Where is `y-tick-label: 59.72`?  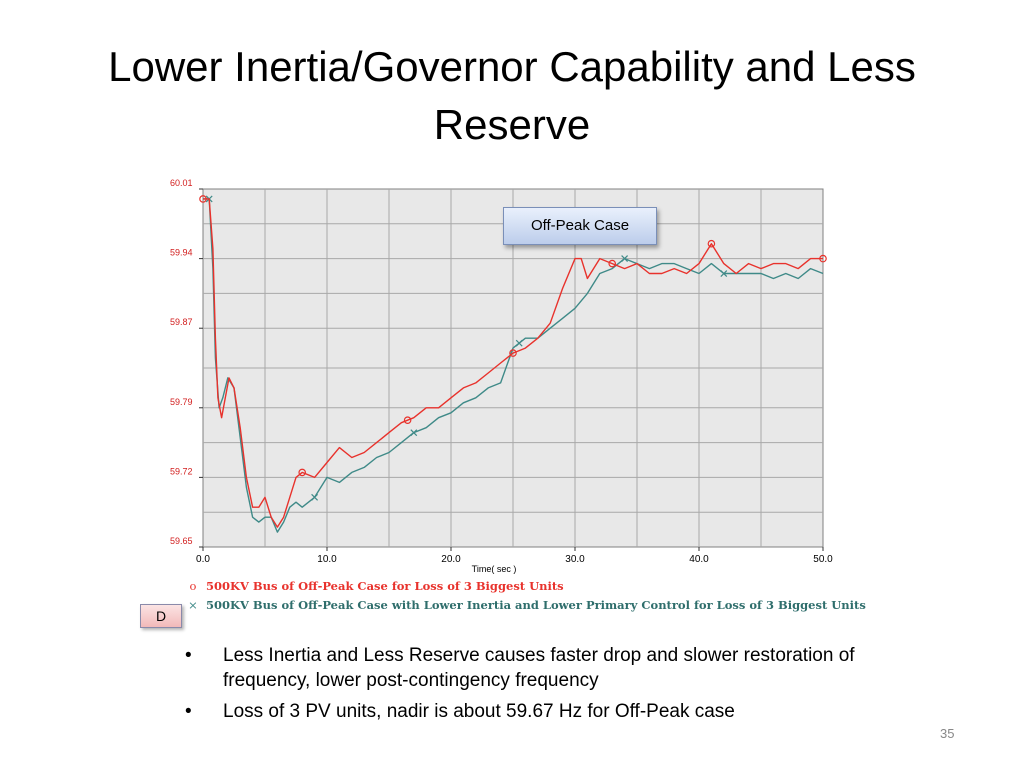 y-tick-label: 59.72 is located at coordinates (181, 471).